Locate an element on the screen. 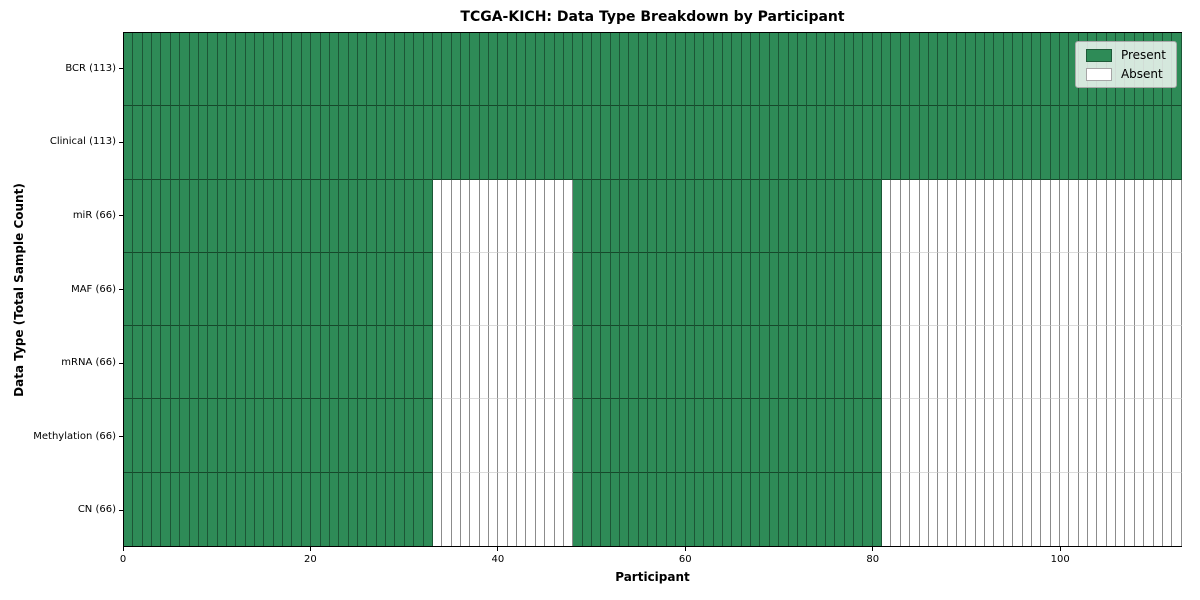 The height and width of the screenshot is (600, 1200). x-axis-label: Participant is located at coordinates (652, 577).